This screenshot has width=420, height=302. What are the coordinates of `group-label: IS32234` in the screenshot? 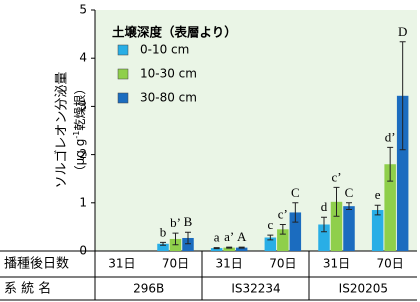 It's located at (255, 289).